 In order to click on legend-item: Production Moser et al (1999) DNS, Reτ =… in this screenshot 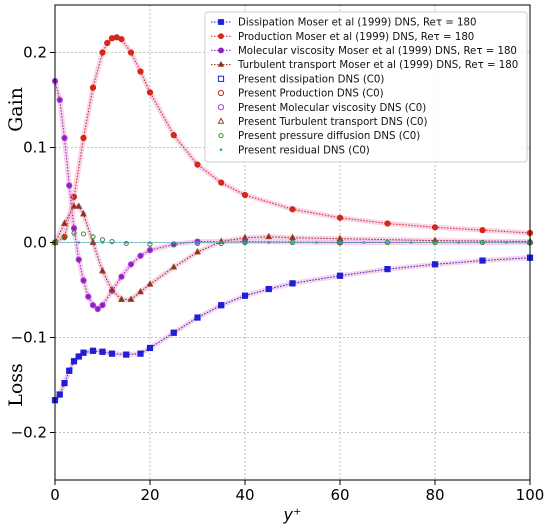, I will do `click(342, 37)`.